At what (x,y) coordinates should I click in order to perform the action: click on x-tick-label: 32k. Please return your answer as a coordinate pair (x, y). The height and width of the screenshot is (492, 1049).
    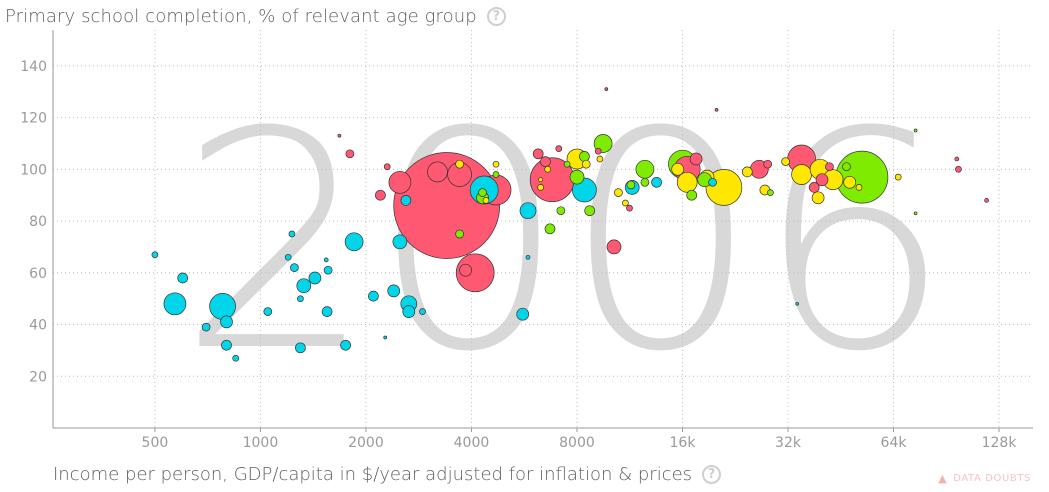
    Looking at the image, I should click on (788, 443).